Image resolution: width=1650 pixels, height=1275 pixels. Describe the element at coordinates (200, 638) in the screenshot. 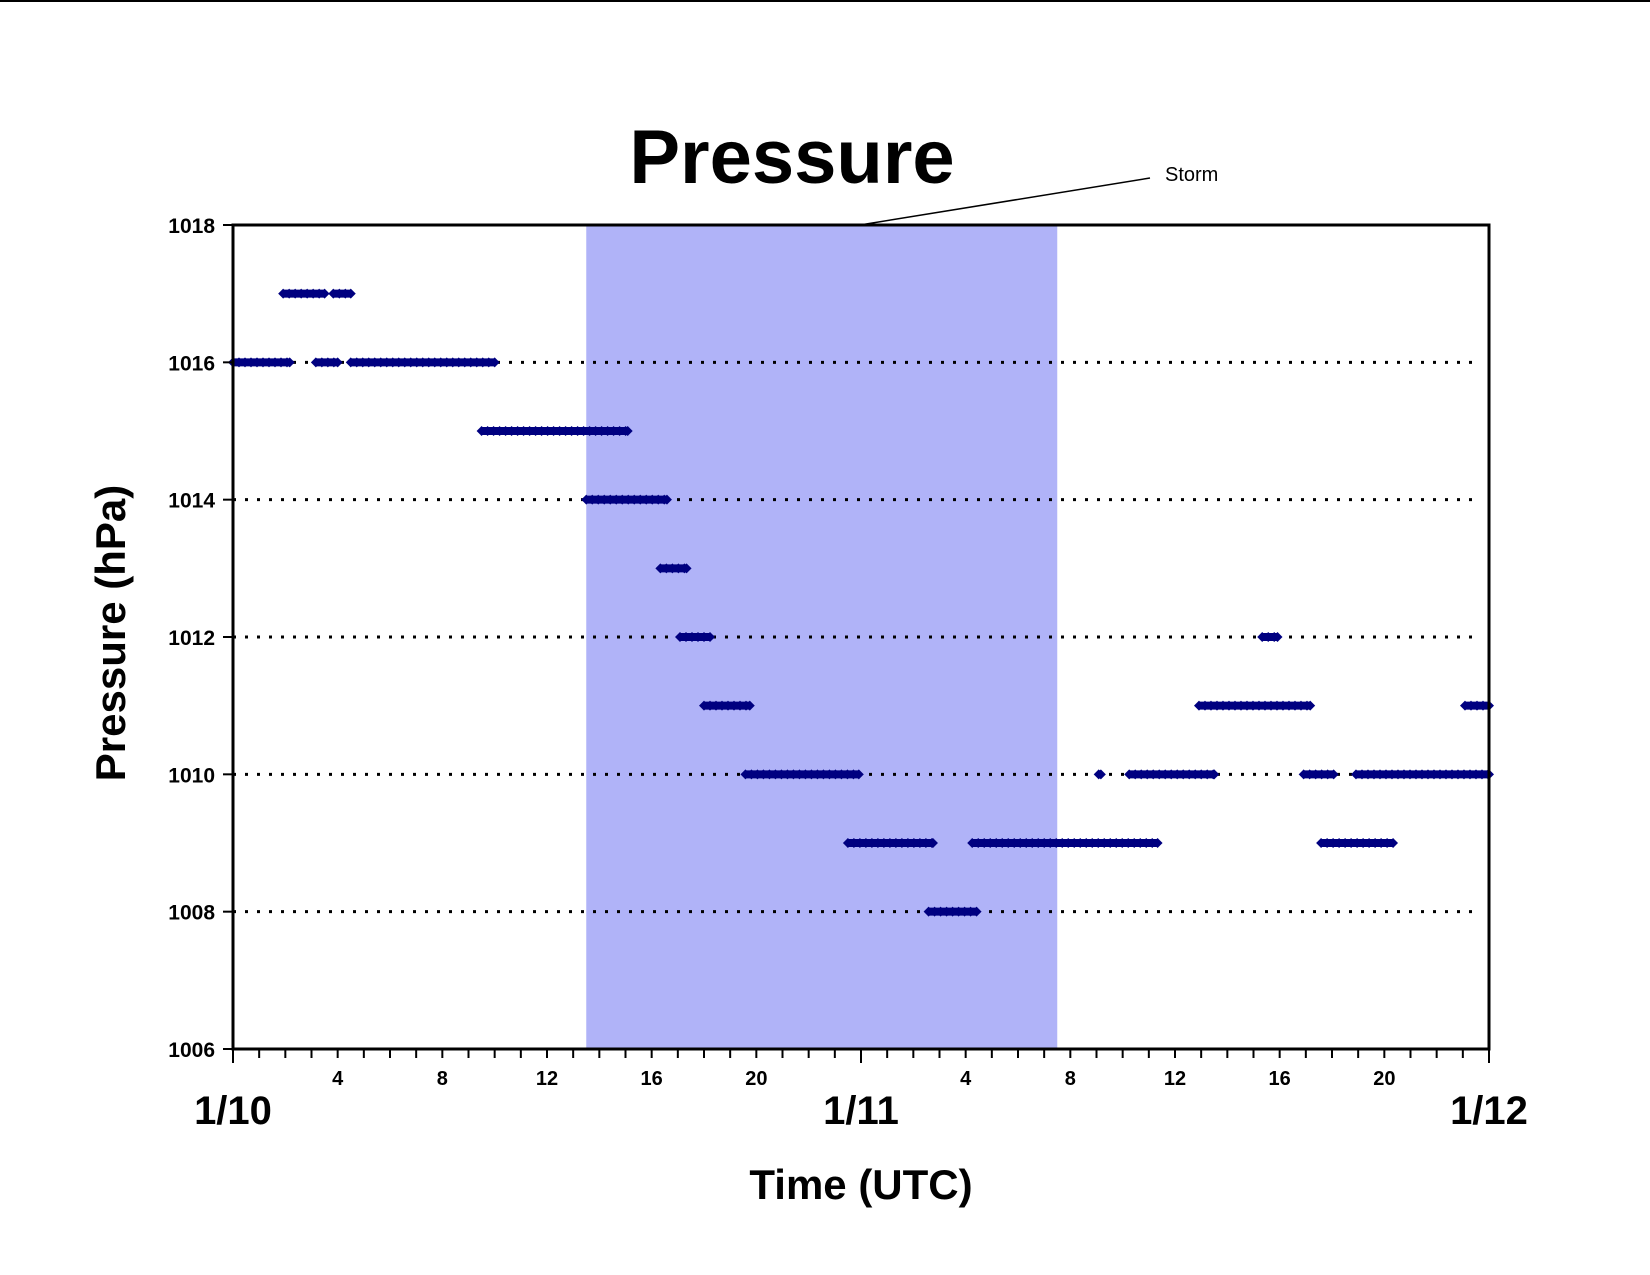

I see `y-axis-ticks: 1006 1008 1010 1012 1014 1016 1018` at that location.